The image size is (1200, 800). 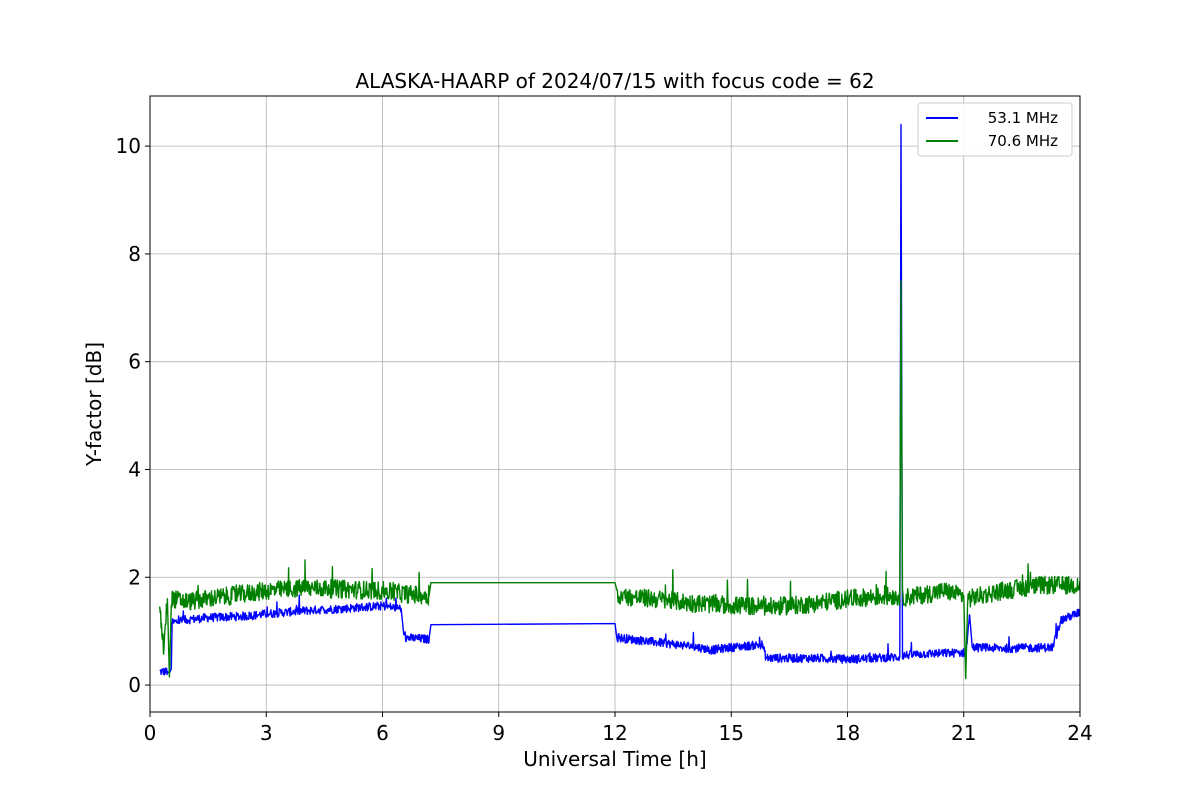 I want to click on y-tick-label: 2, so click(x=134, y=577).